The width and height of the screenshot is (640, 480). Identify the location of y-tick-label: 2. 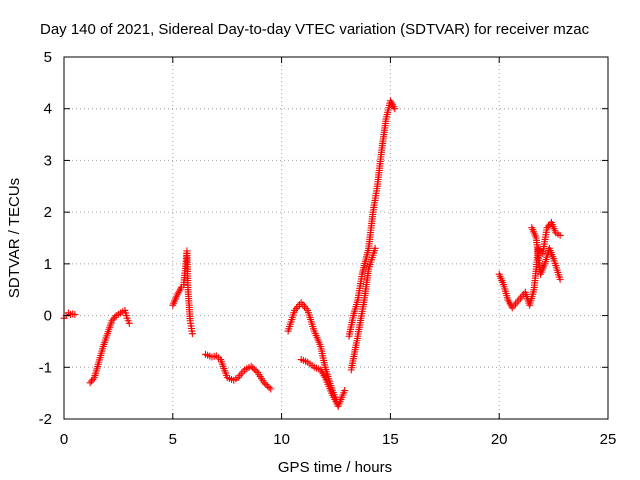
(48, 212).